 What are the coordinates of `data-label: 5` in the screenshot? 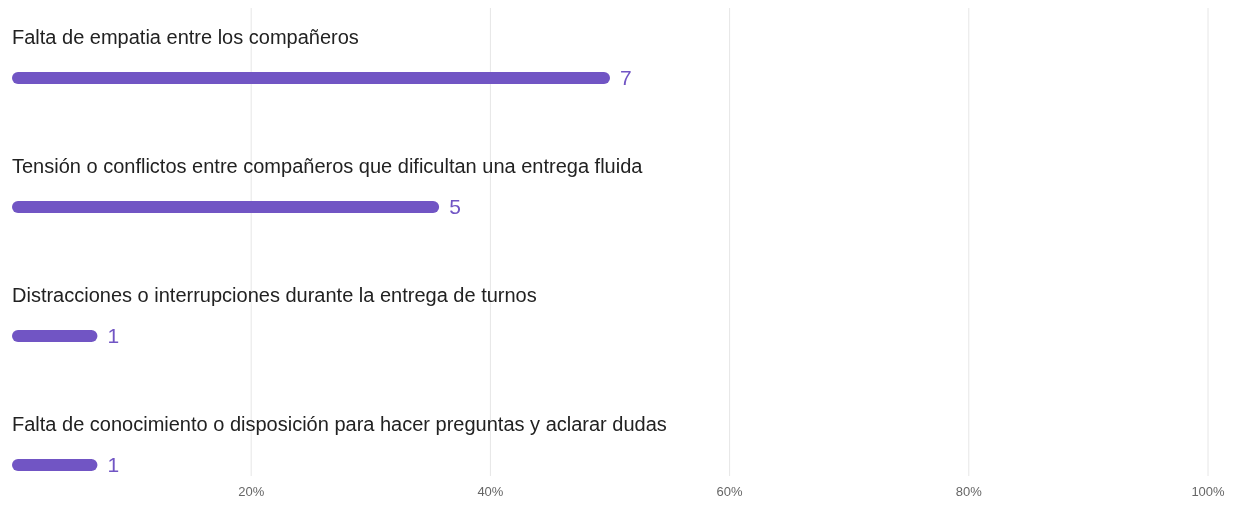 It's located at (455, 206).